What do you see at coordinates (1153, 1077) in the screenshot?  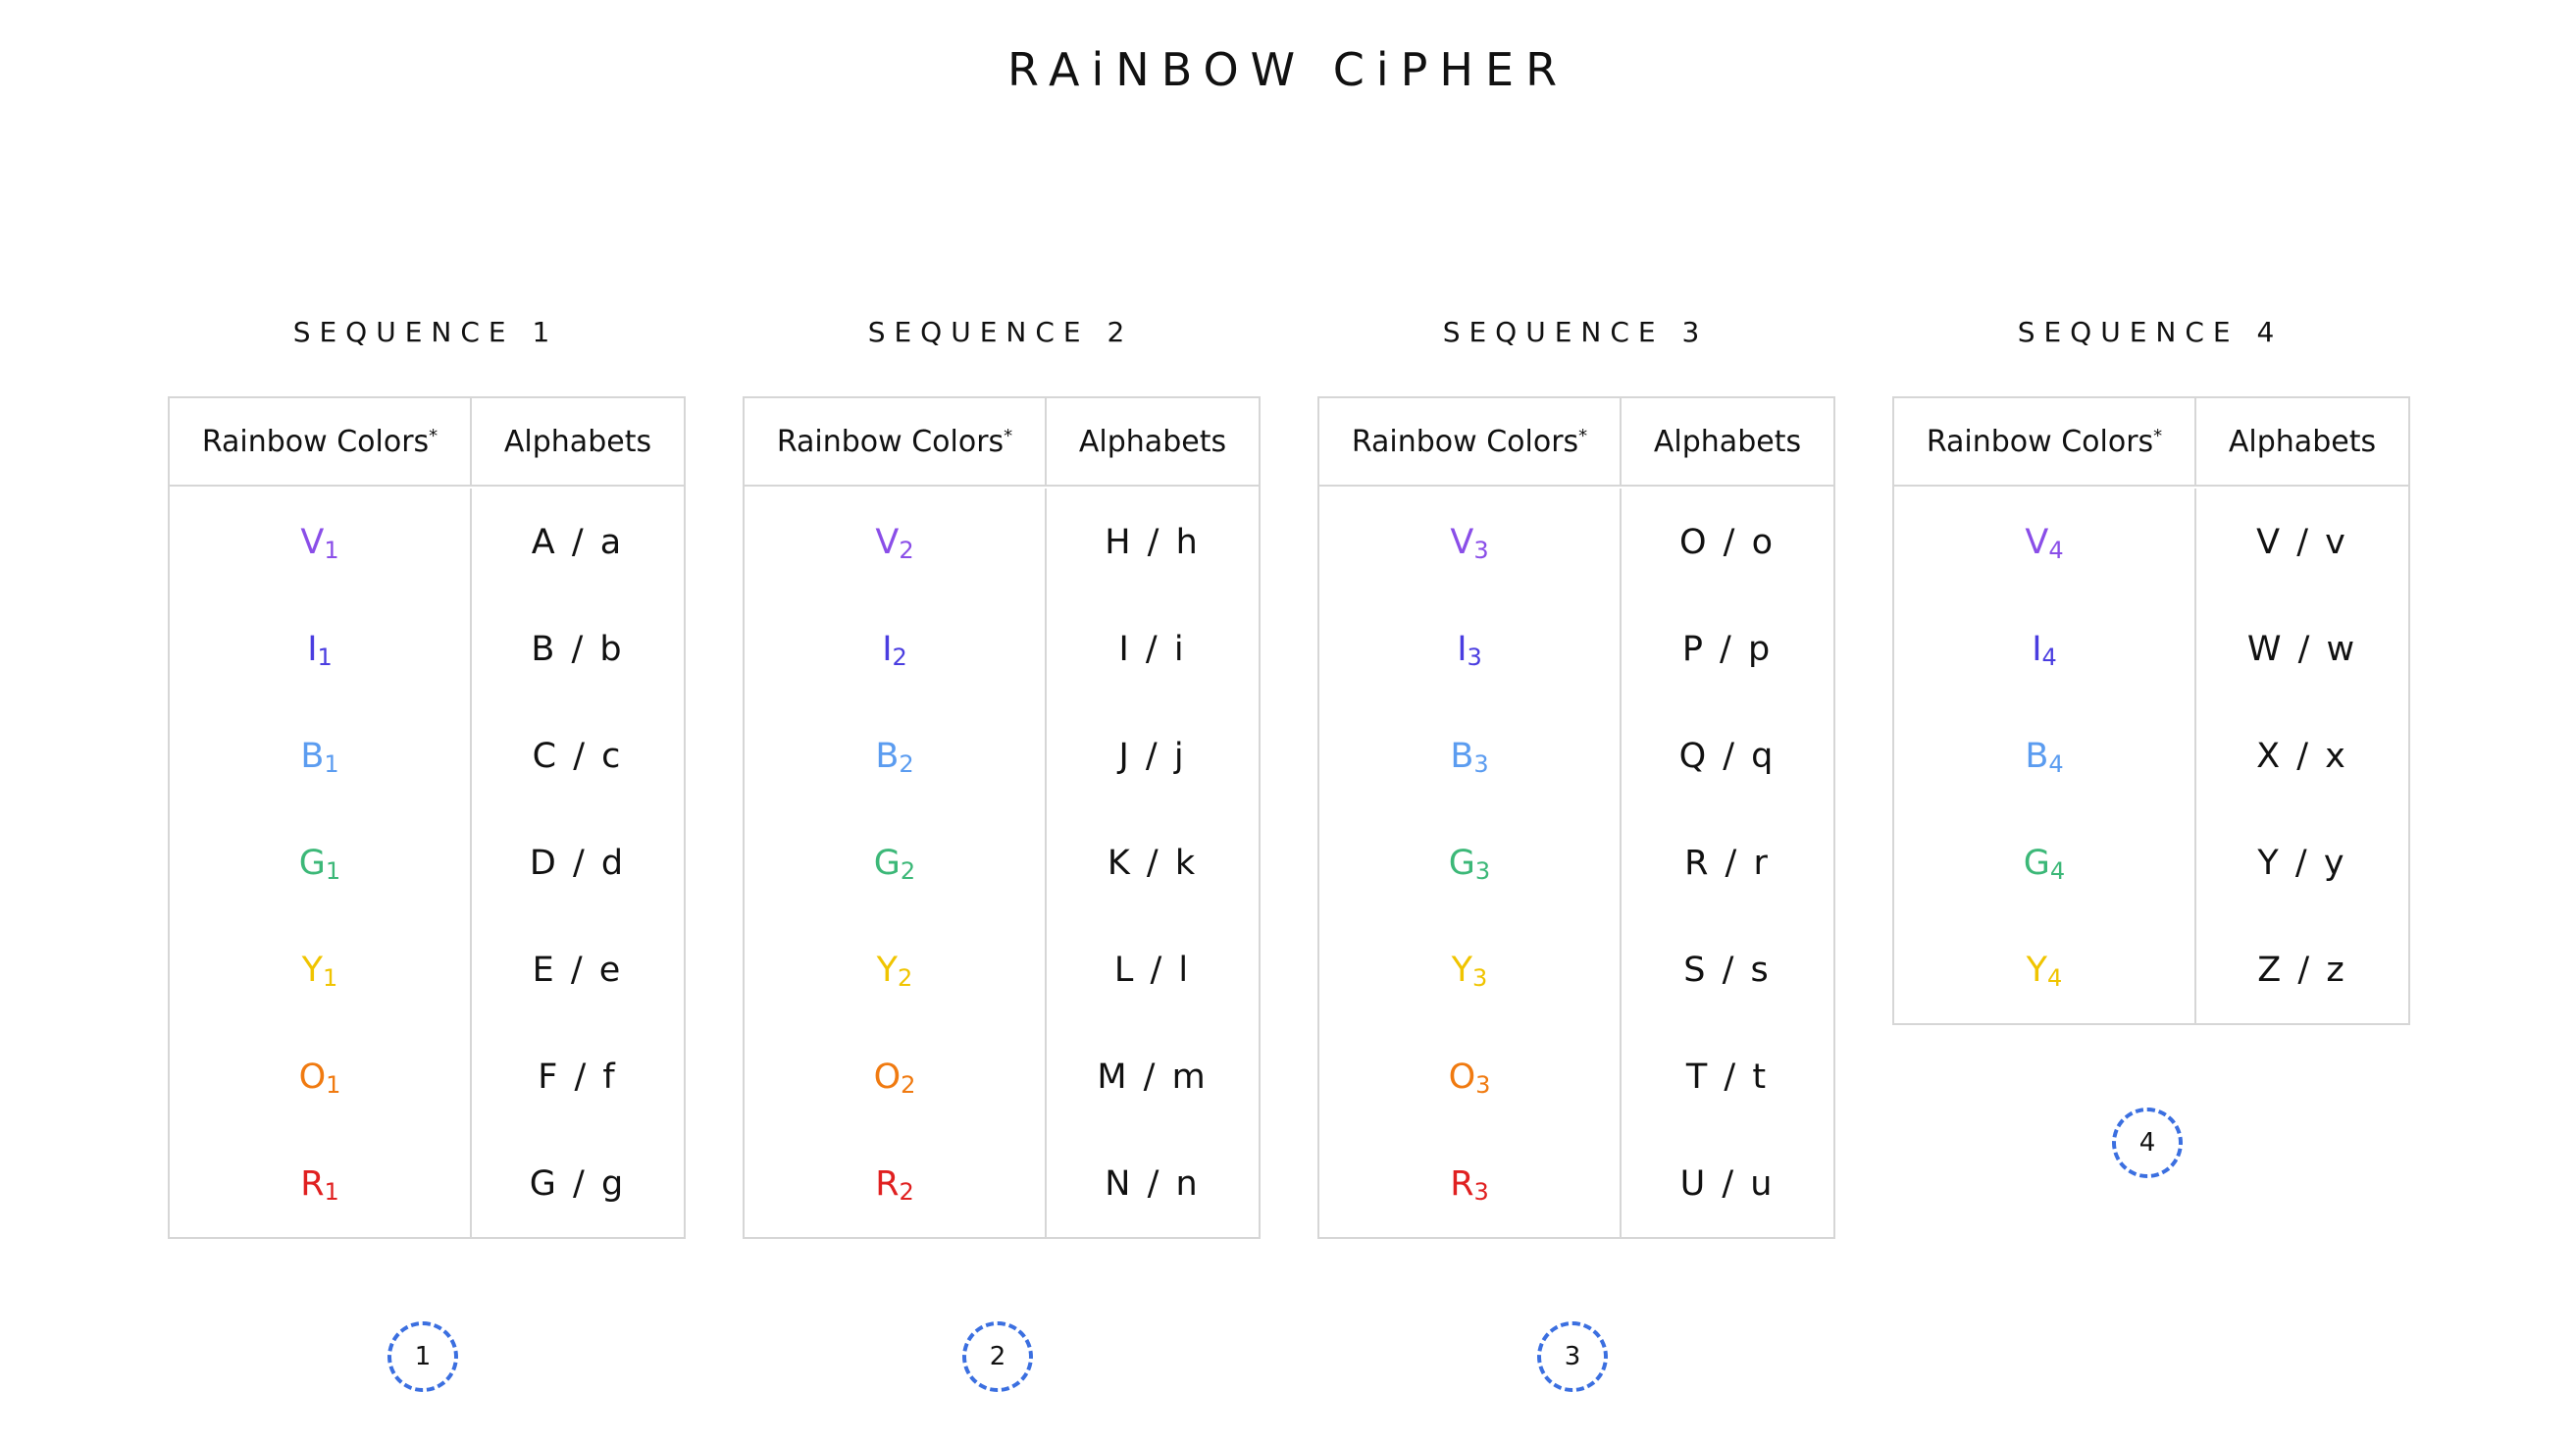 I see `alphabet-cell: M / m` at bounding box center [1153, 1077].